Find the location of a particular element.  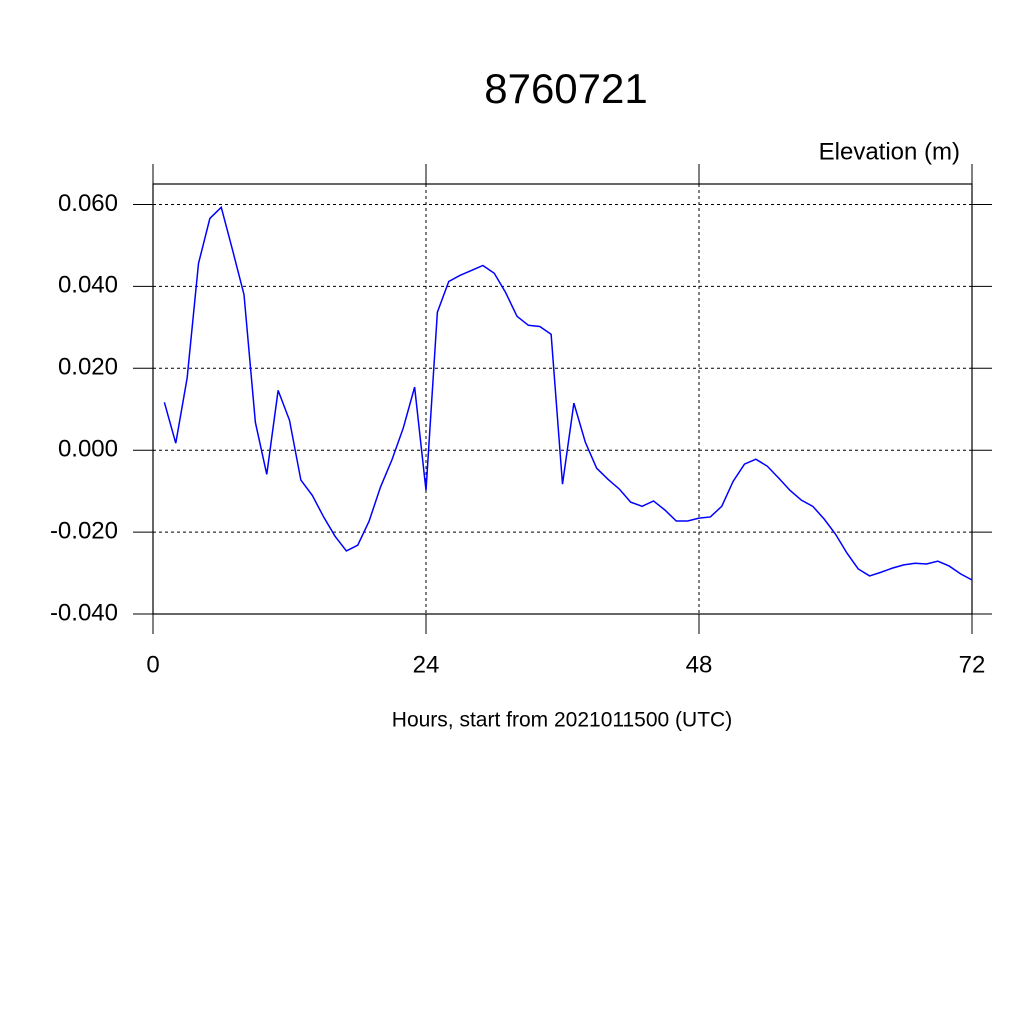

y-tick-label: 0.060 is located at coordinates (88, 203).